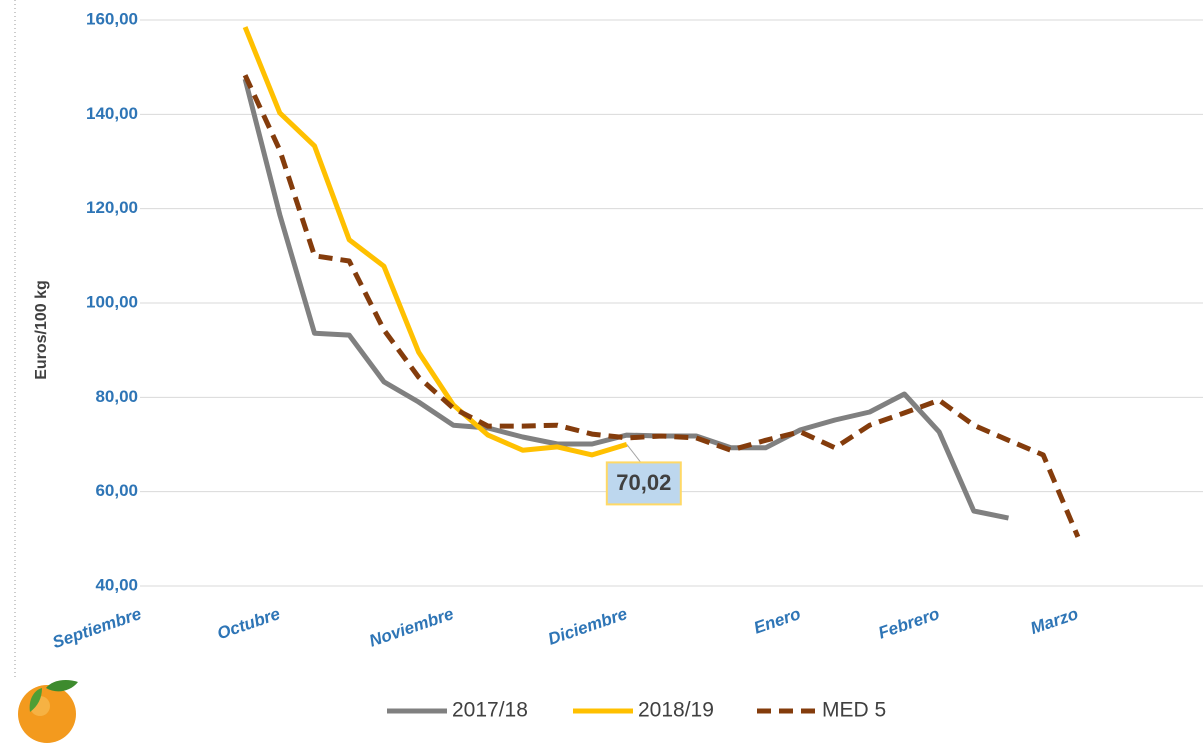 The width and height of the screenshot is (1203, 743). Describe the element at coordinates (112, 18) in the screenshot. I see `y-tick-label: 160,00` at that location.